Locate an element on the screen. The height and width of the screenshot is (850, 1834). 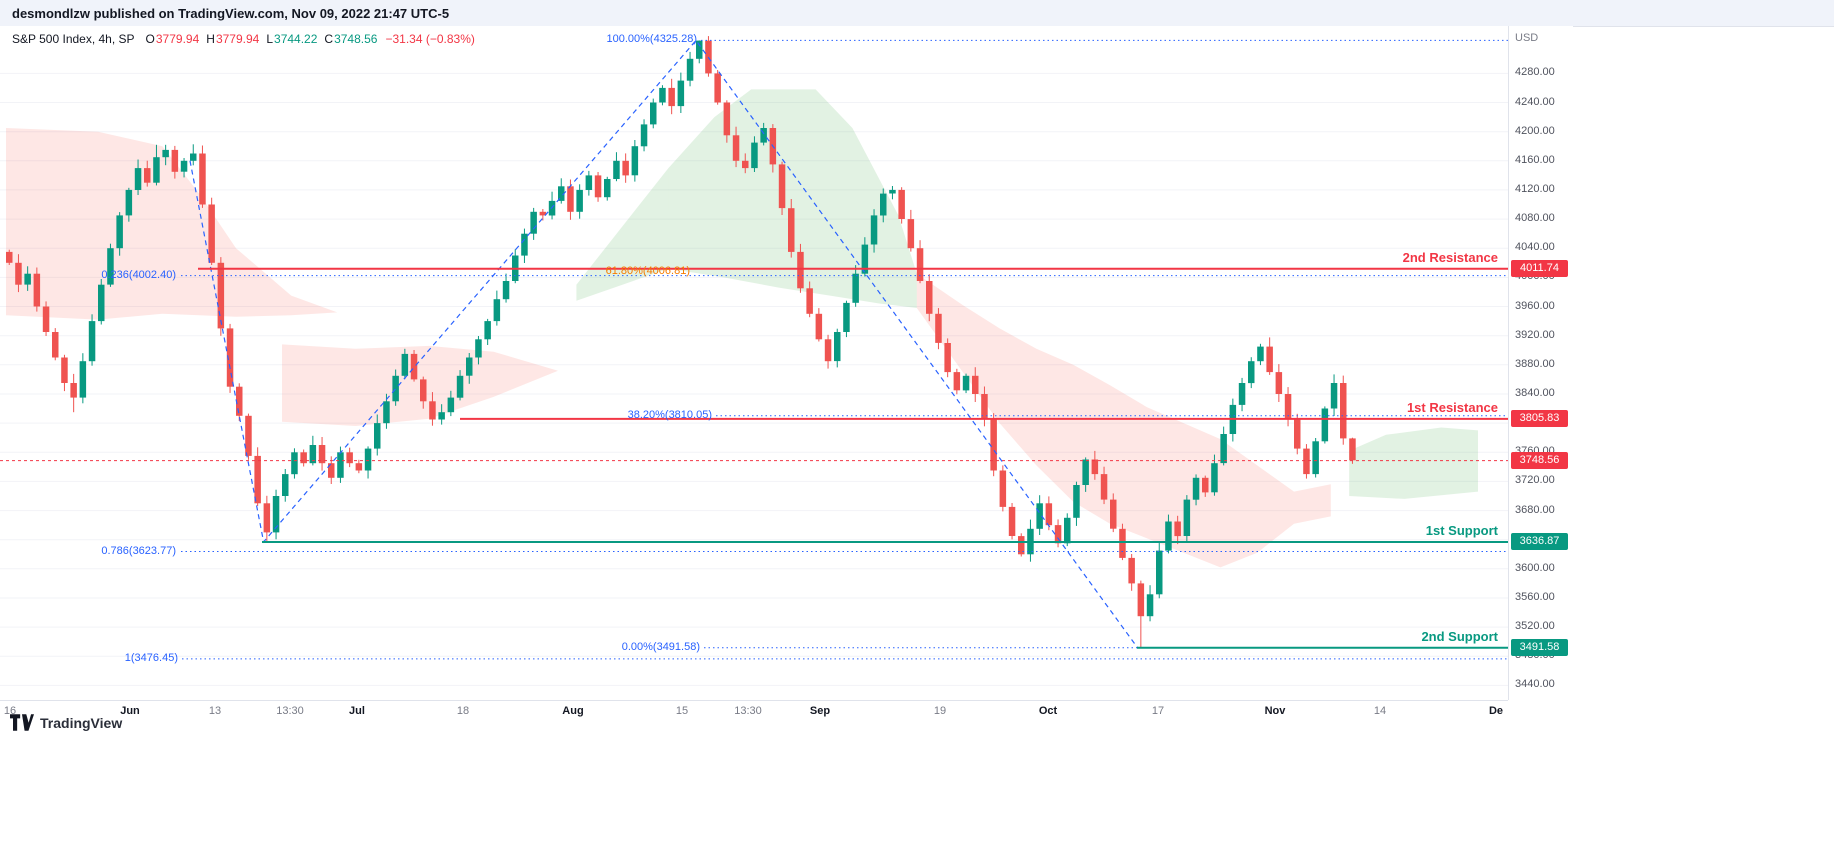
time-tick-label: 16 is located at coordinates (10, 711).